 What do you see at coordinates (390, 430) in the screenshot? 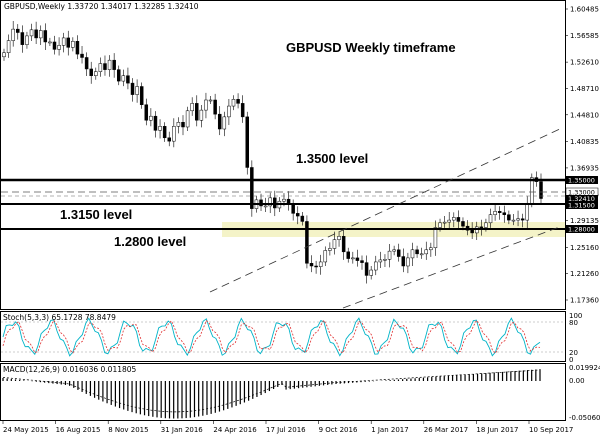
I see `time-tick-label: 1 Jan 2017` at bounding box center [390, 430].